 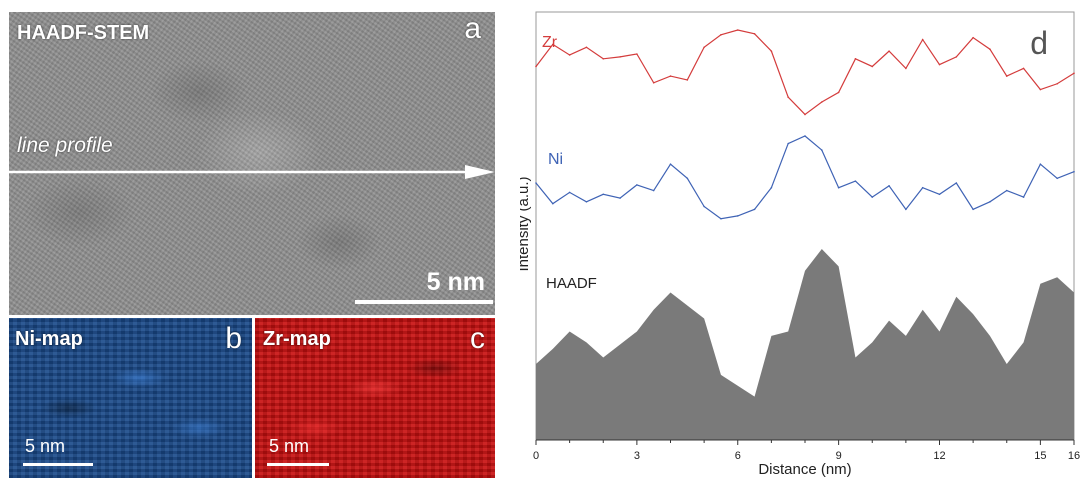 I want to click on zr-series-line, so click(x=805, y=72).